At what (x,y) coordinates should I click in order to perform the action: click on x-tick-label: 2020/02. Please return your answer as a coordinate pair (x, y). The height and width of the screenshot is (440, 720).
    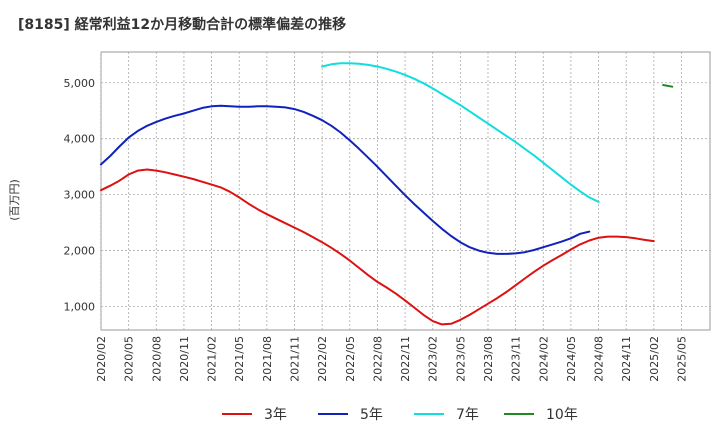
    Looking at the image, I should click on (101, 359).